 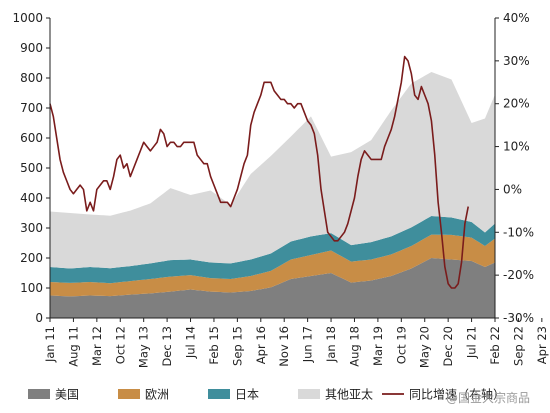 I want to click on left-tick-label: 900, so click(x=31, y=48).